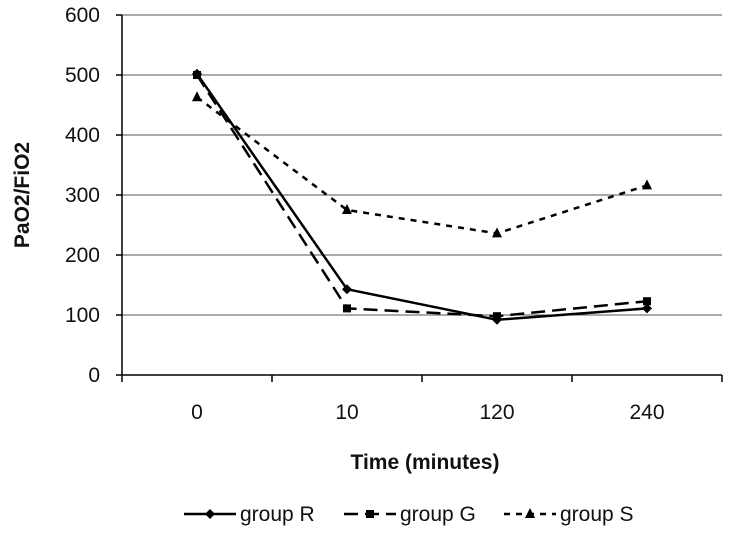  What do you see at coordinates (425, 462) in the screenshot?
I see `x-axis-title: Time (minutes)` at bounding box center [425, 462].